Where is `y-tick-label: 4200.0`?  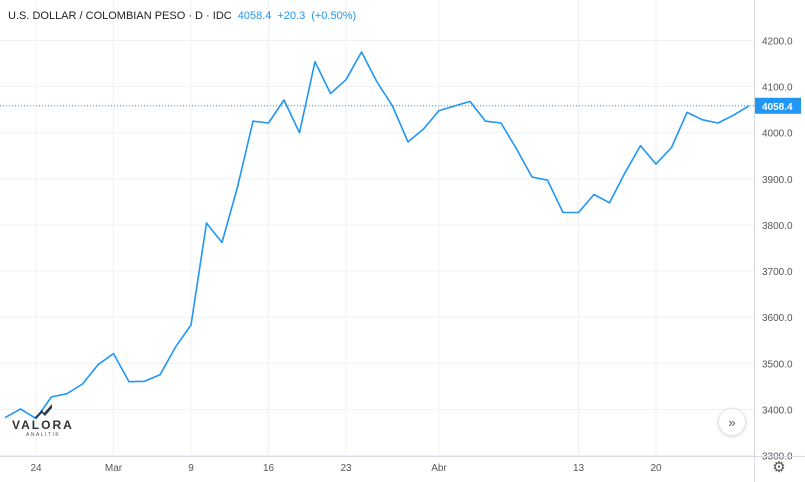 y-tick-label: 4200.0 is located at coordinates (777, 42).